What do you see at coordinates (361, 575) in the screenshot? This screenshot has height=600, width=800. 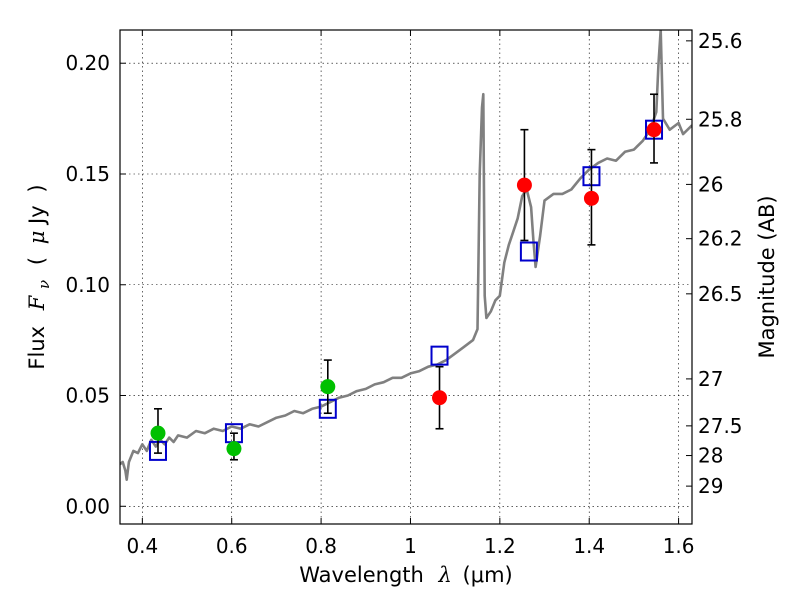 I see `x-axis-title-word: Wavelength` at bounding box center [361, 575].